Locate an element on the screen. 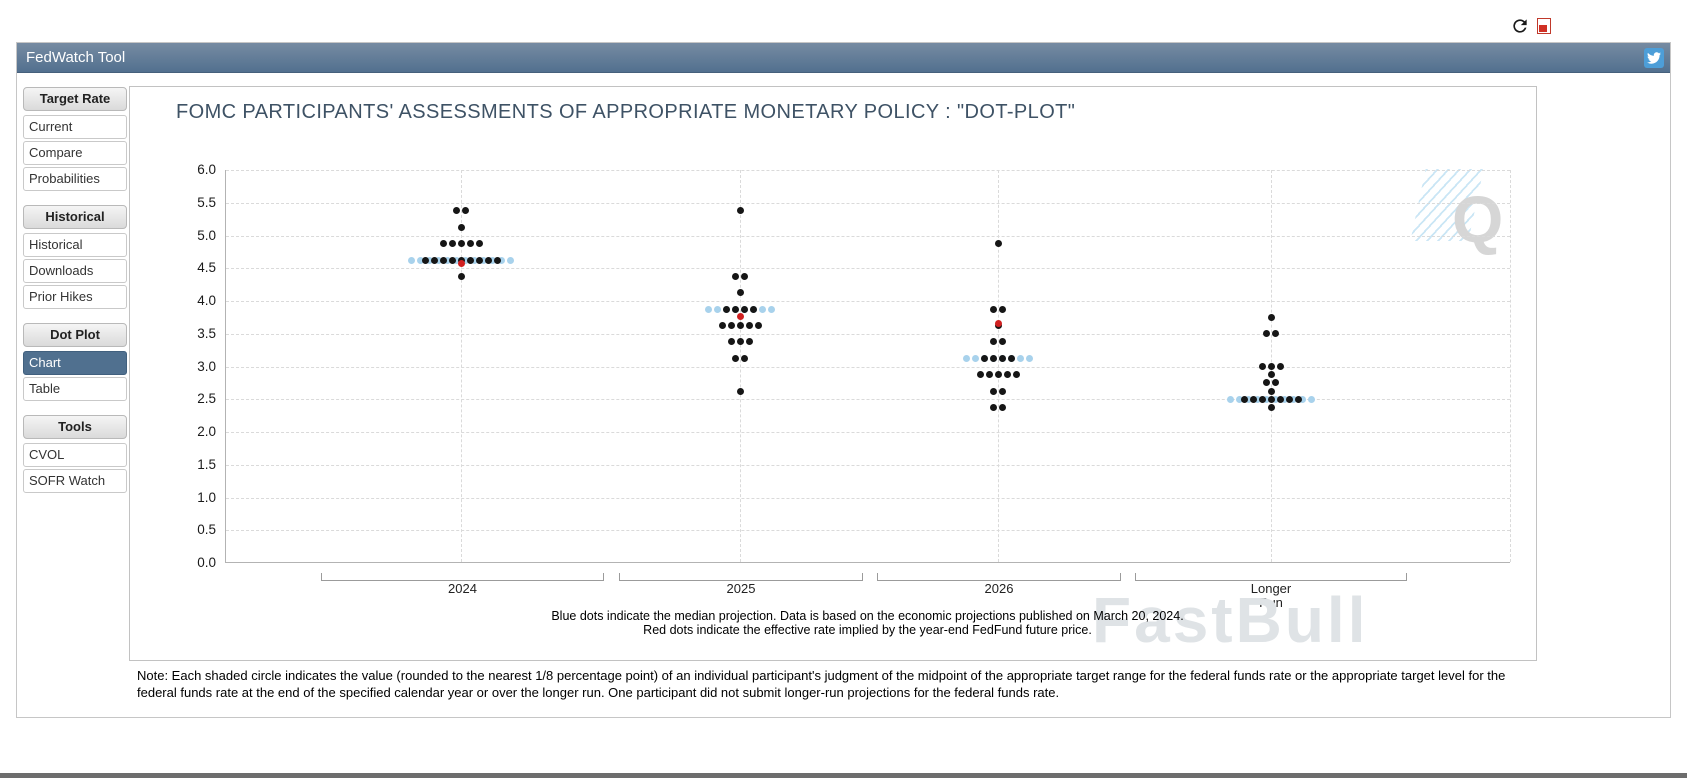  refresh-icon is located at coordinates (1520, 26).